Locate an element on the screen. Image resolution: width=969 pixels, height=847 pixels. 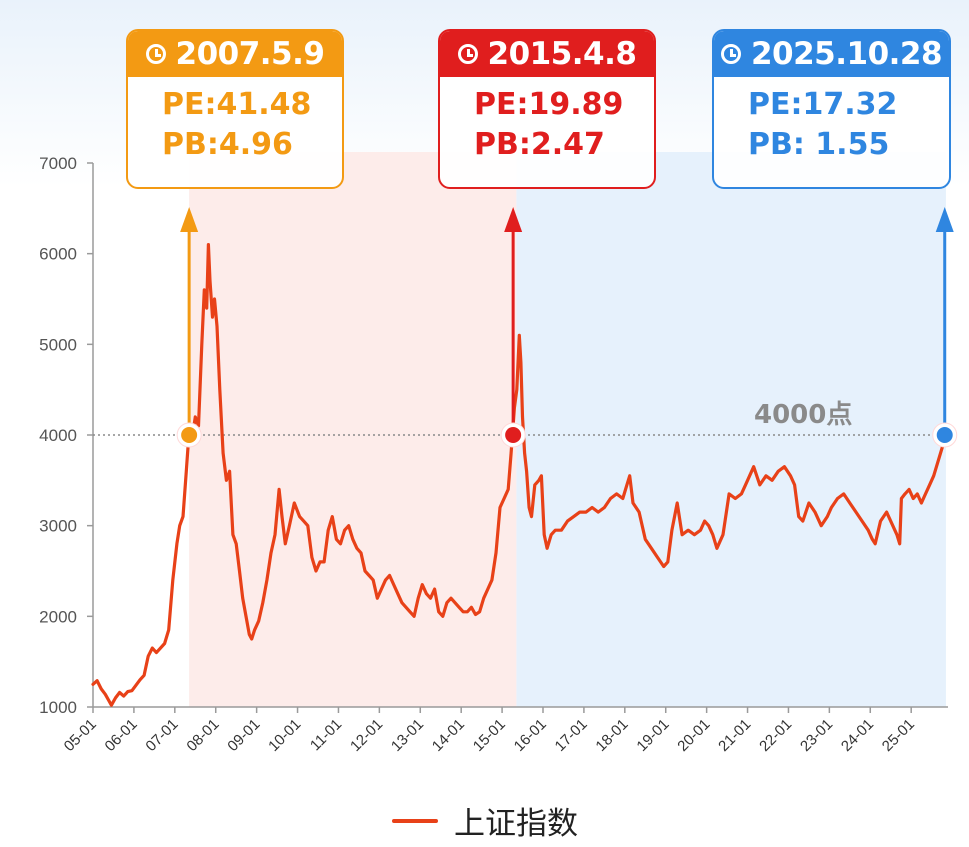
x-tick-label-21-01: 21-01 is located at coordinates (734, 735).